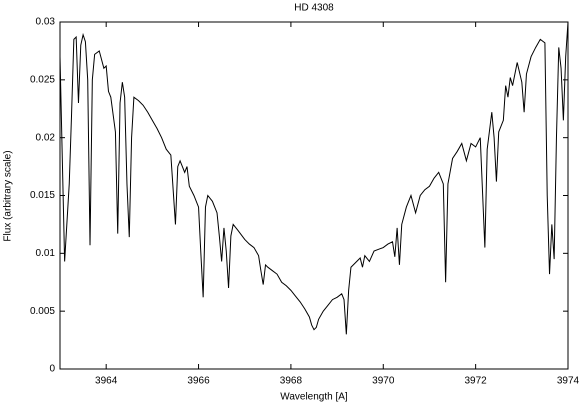 This screenshot has width=581, height=405. I want to click on y-tick-label: 0.02, so click(46, 137).